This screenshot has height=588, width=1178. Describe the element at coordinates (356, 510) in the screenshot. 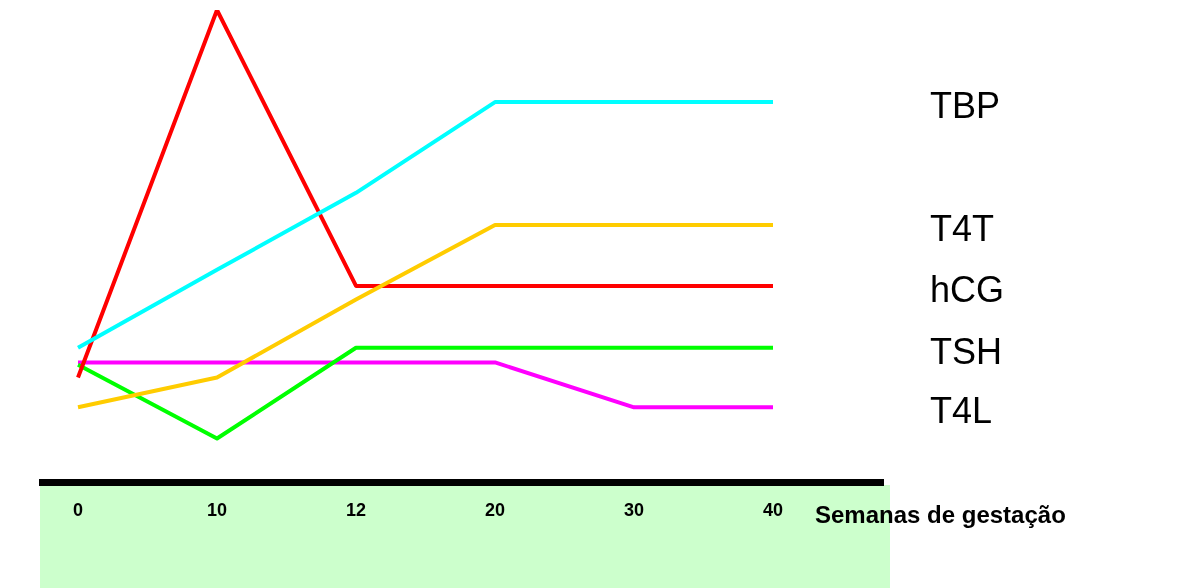

I see `x-tick-label: 12` at that location.